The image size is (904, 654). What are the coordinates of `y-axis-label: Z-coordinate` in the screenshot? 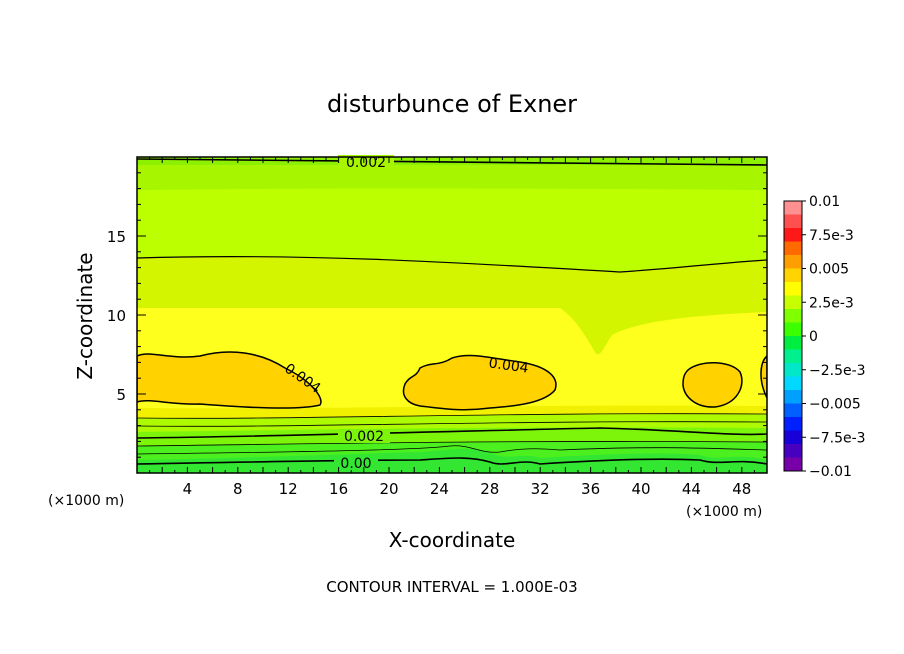 It's located at (85, 315).